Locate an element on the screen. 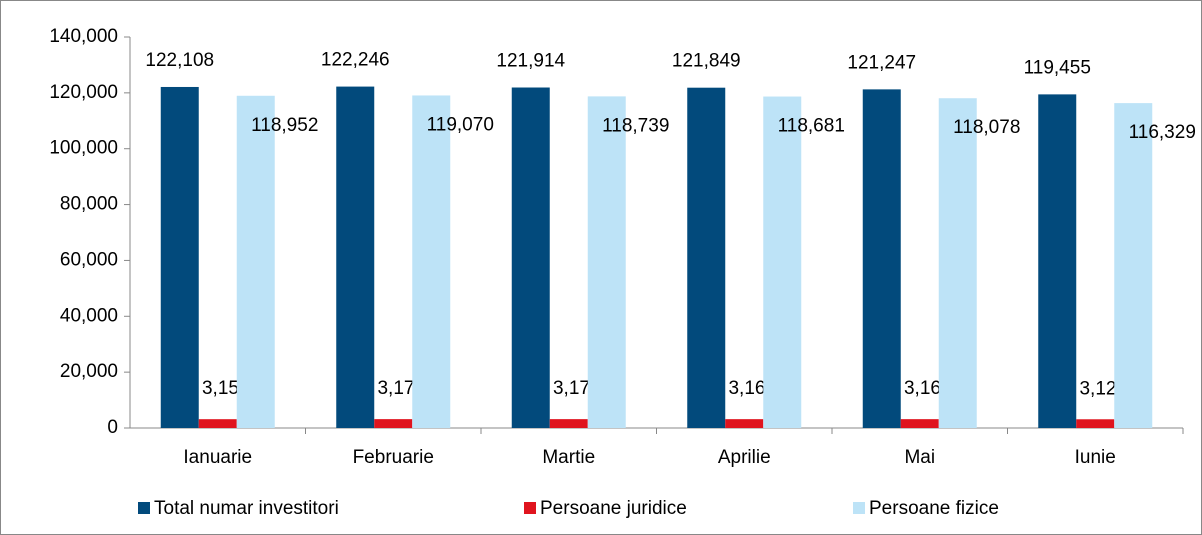  data-label: 118,681 is located at coordinates (811, 126).